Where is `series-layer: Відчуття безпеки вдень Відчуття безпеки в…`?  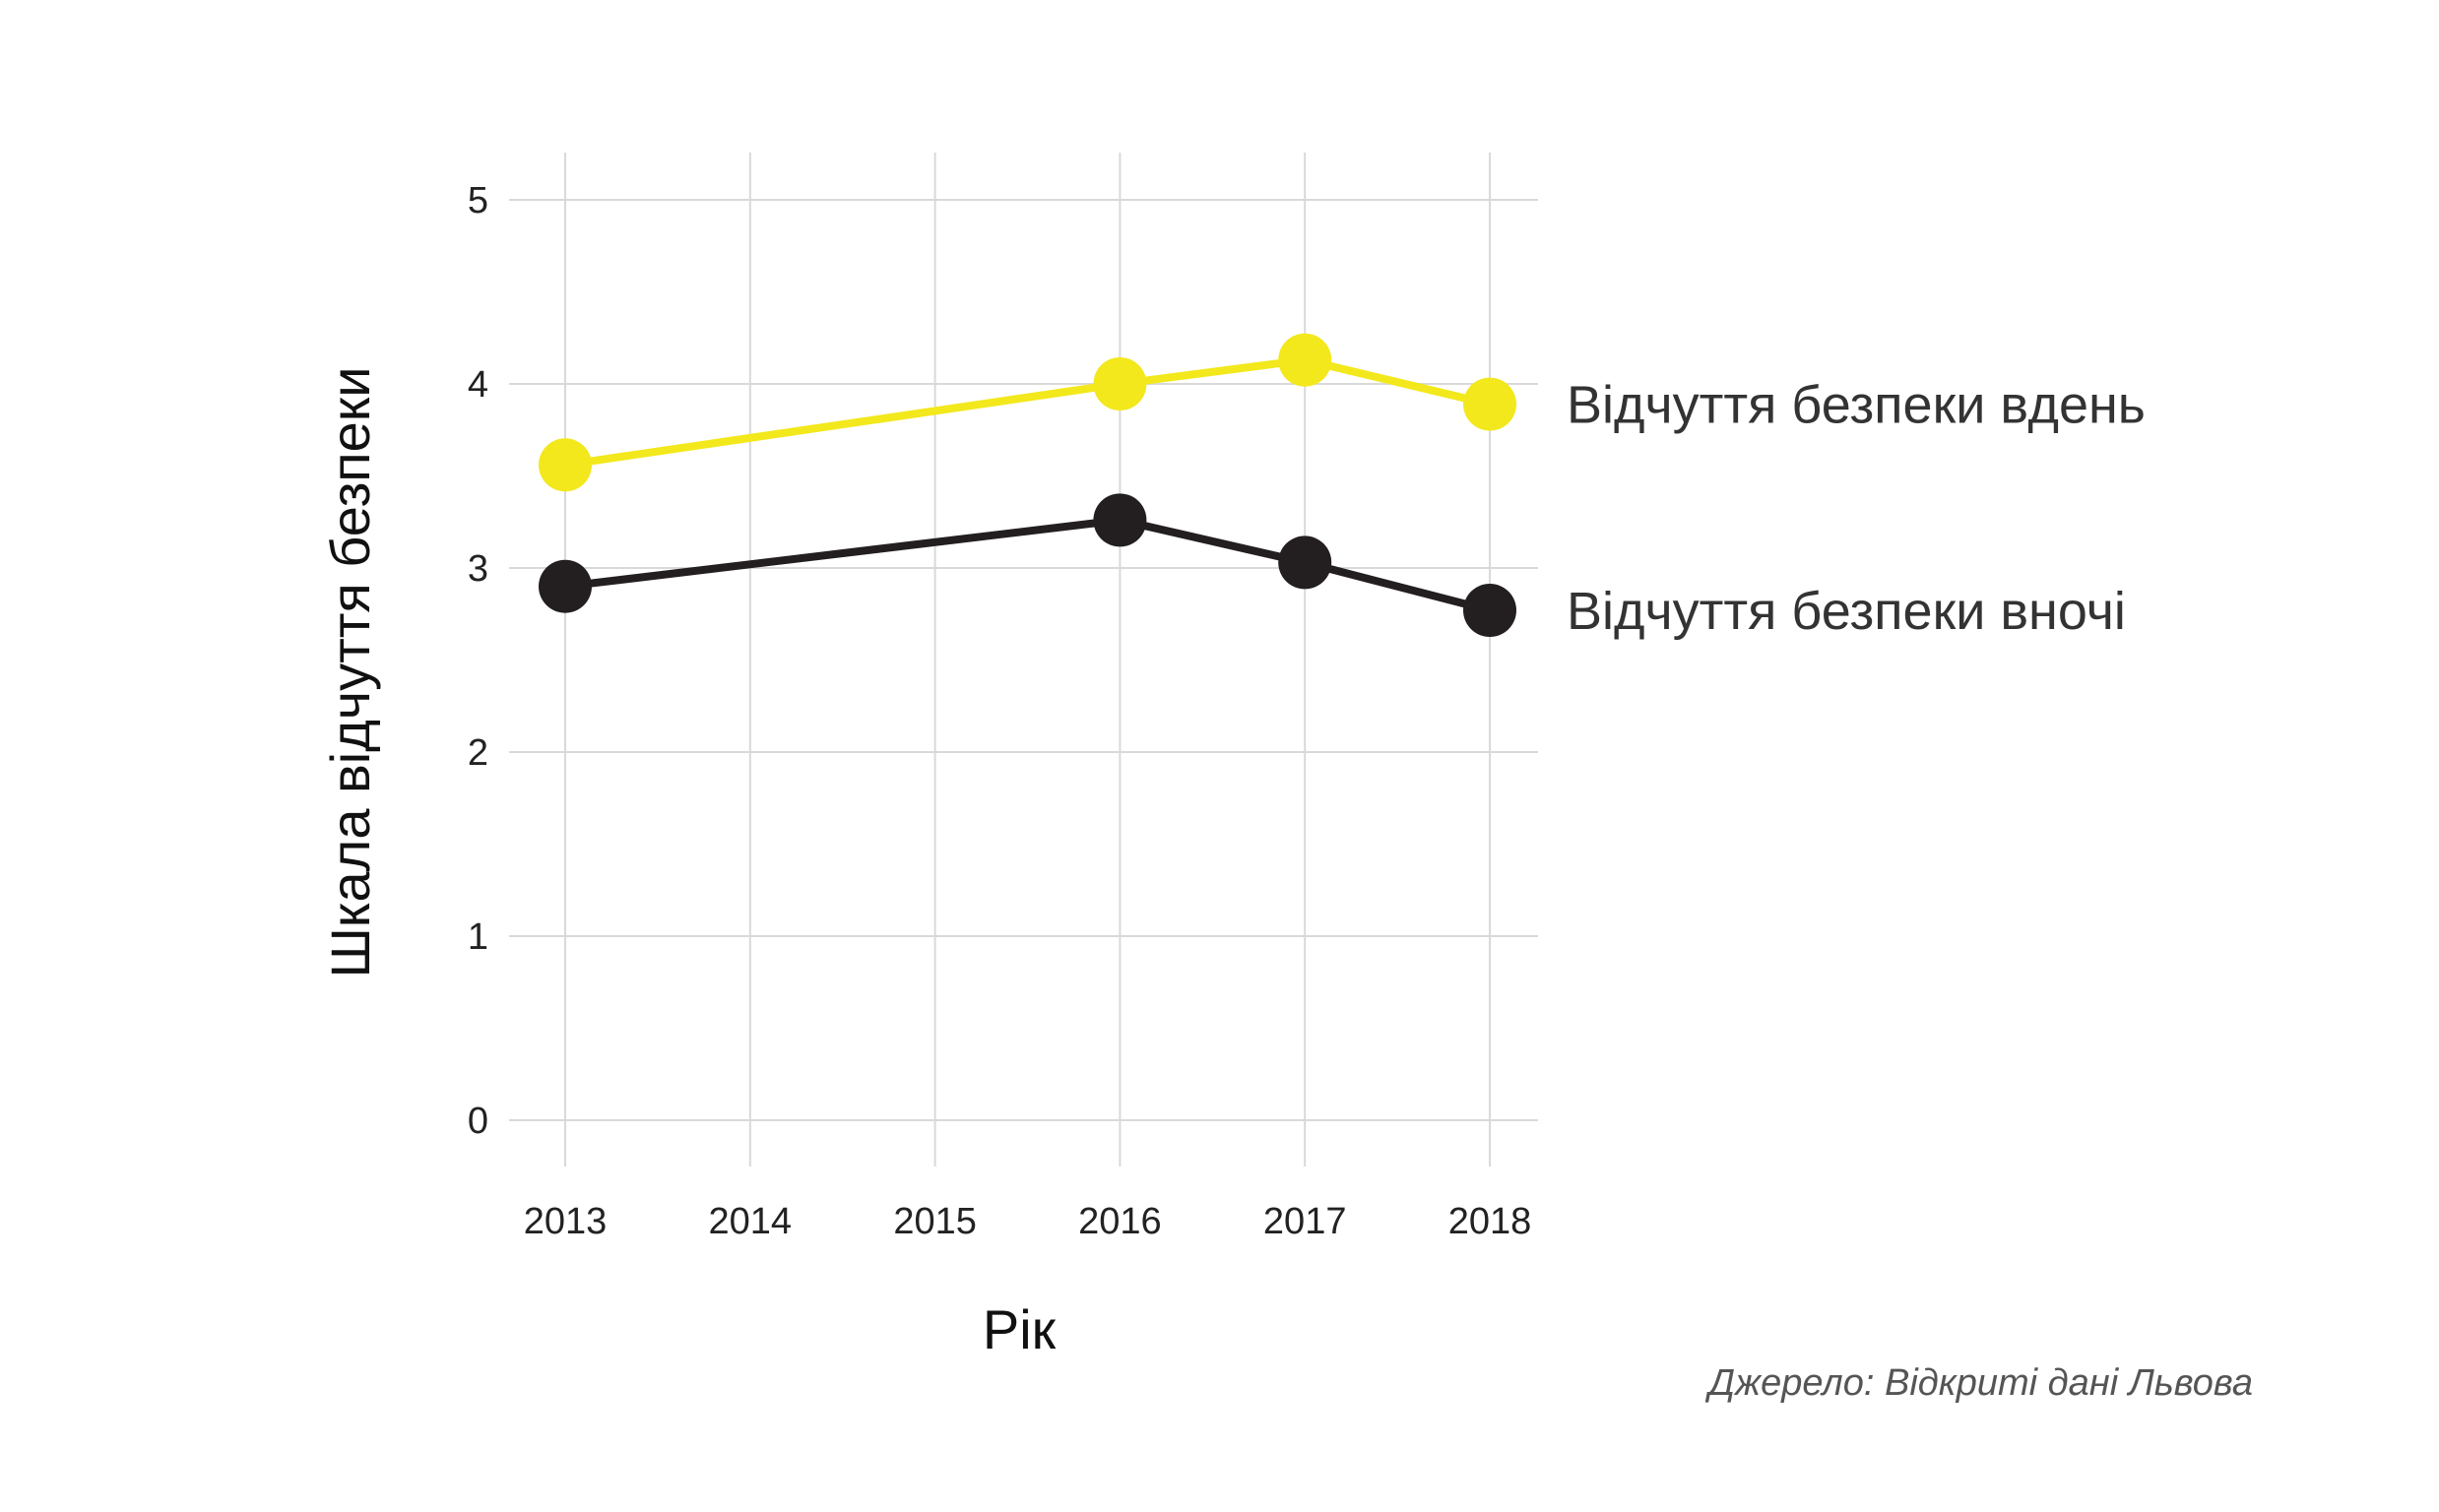 series-layer: Відчуття безпеки вдень Відчуття безпеки в… is located at coordinates (1342, 487).